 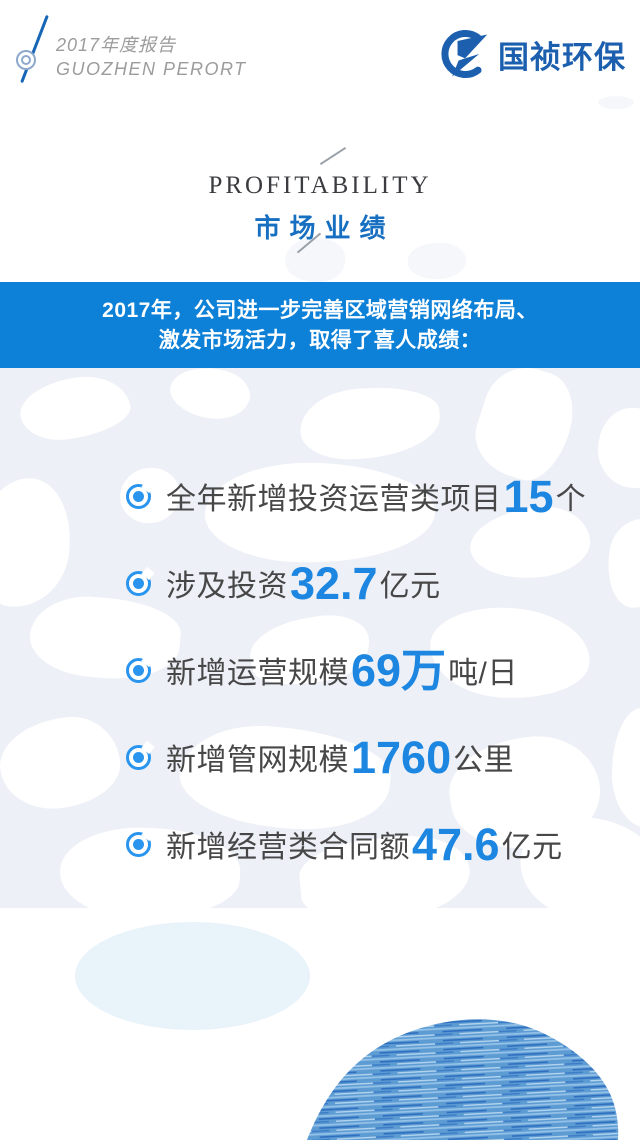 What do you see at coordinates (463, 1079) in the screenshot?
I see `water-wave-photo-shape` at bounding box center [463, 1079].